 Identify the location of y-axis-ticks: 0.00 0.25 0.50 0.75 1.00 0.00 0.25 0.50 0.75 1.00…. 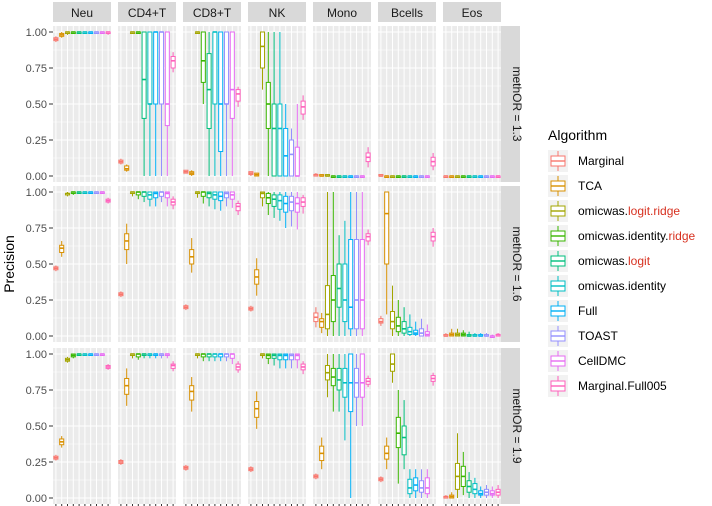
(39, 266).